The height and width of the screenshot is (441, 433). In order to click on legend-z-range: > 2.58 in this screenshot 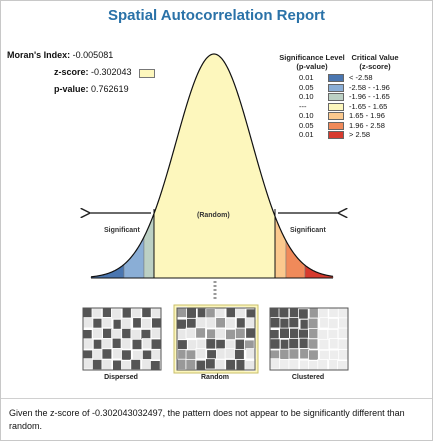, I will do `click(360, 134)`.